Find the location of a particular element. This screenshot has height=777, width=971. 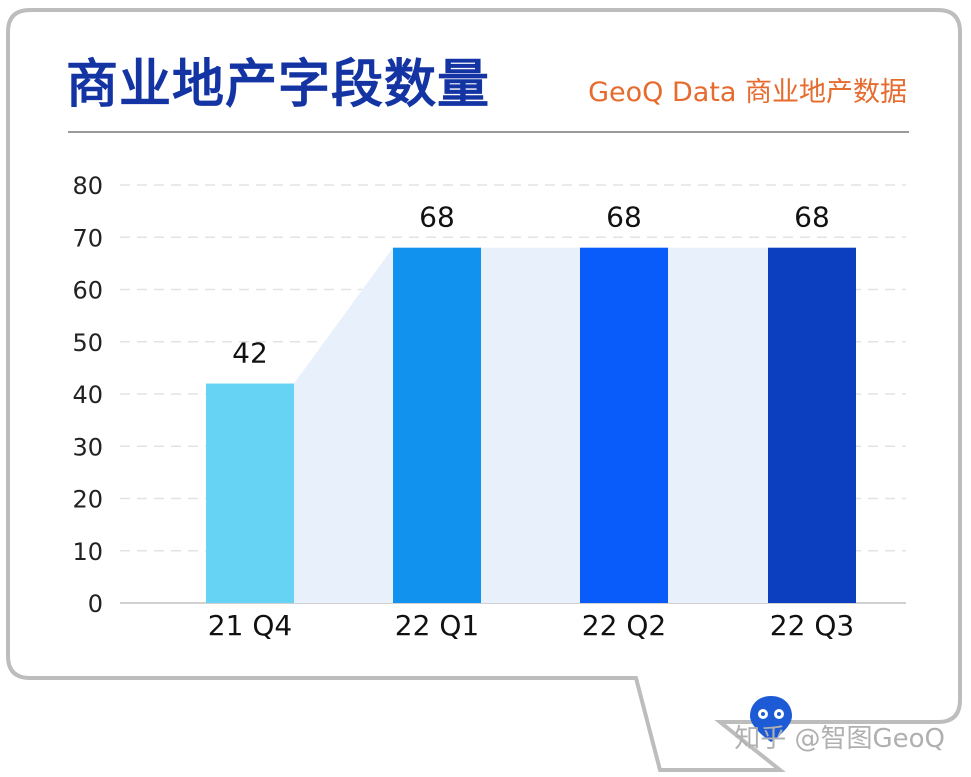

bar-21-q4 is located at coordinates (250, 493).